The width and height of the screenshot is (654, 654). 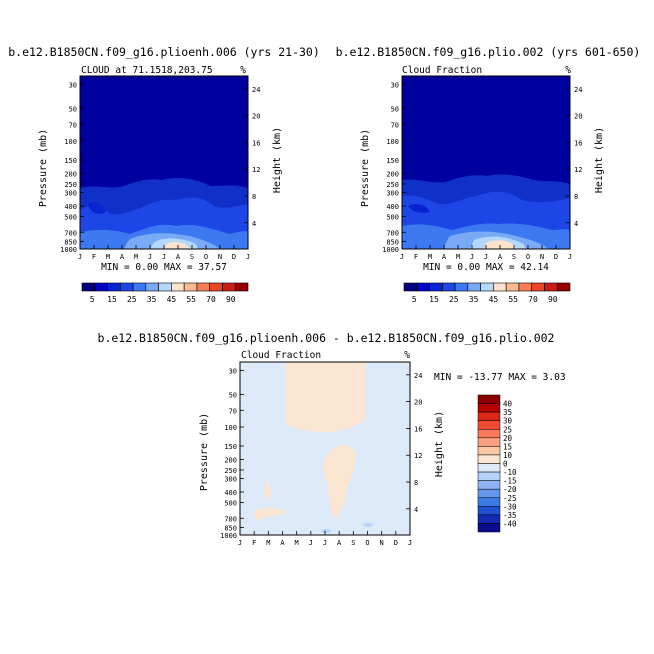 I want to click on colorbar-label: 10, so click(x=508, y=455).